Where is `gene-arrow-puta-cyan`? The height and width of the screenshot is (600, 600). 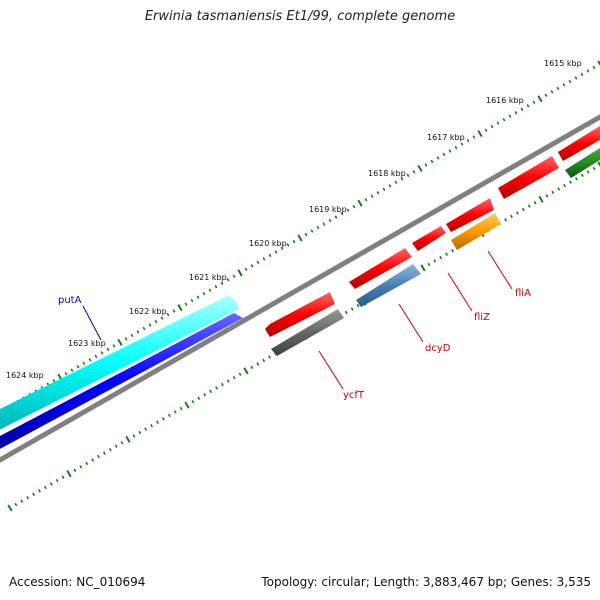 gene-arrow-puta-cyan is located at coordinates (119, 363).